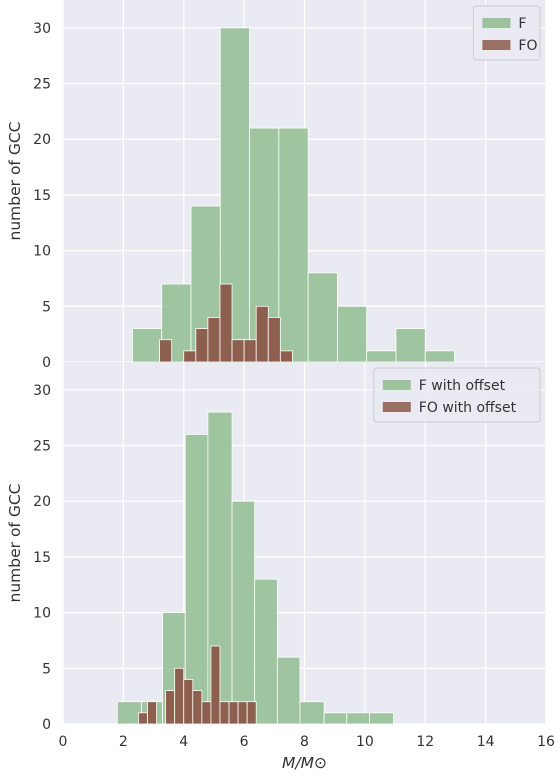 The height and width of the screenshot is (778, 560). I want to click on x-tick-label: 8, so click(304, 742).